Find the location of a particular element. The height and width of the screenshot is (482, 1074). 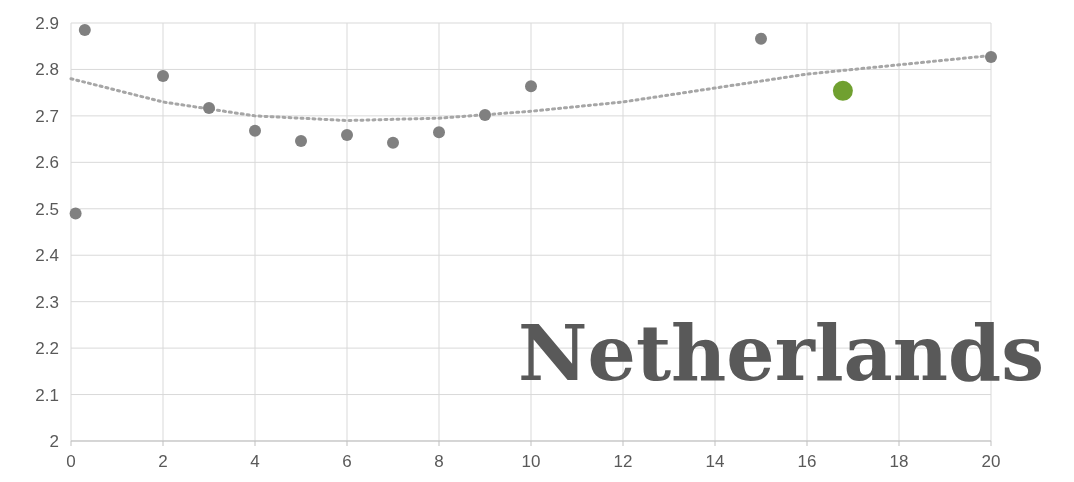

y-tick-label: 2.4 is located at coordinates (47, 256).